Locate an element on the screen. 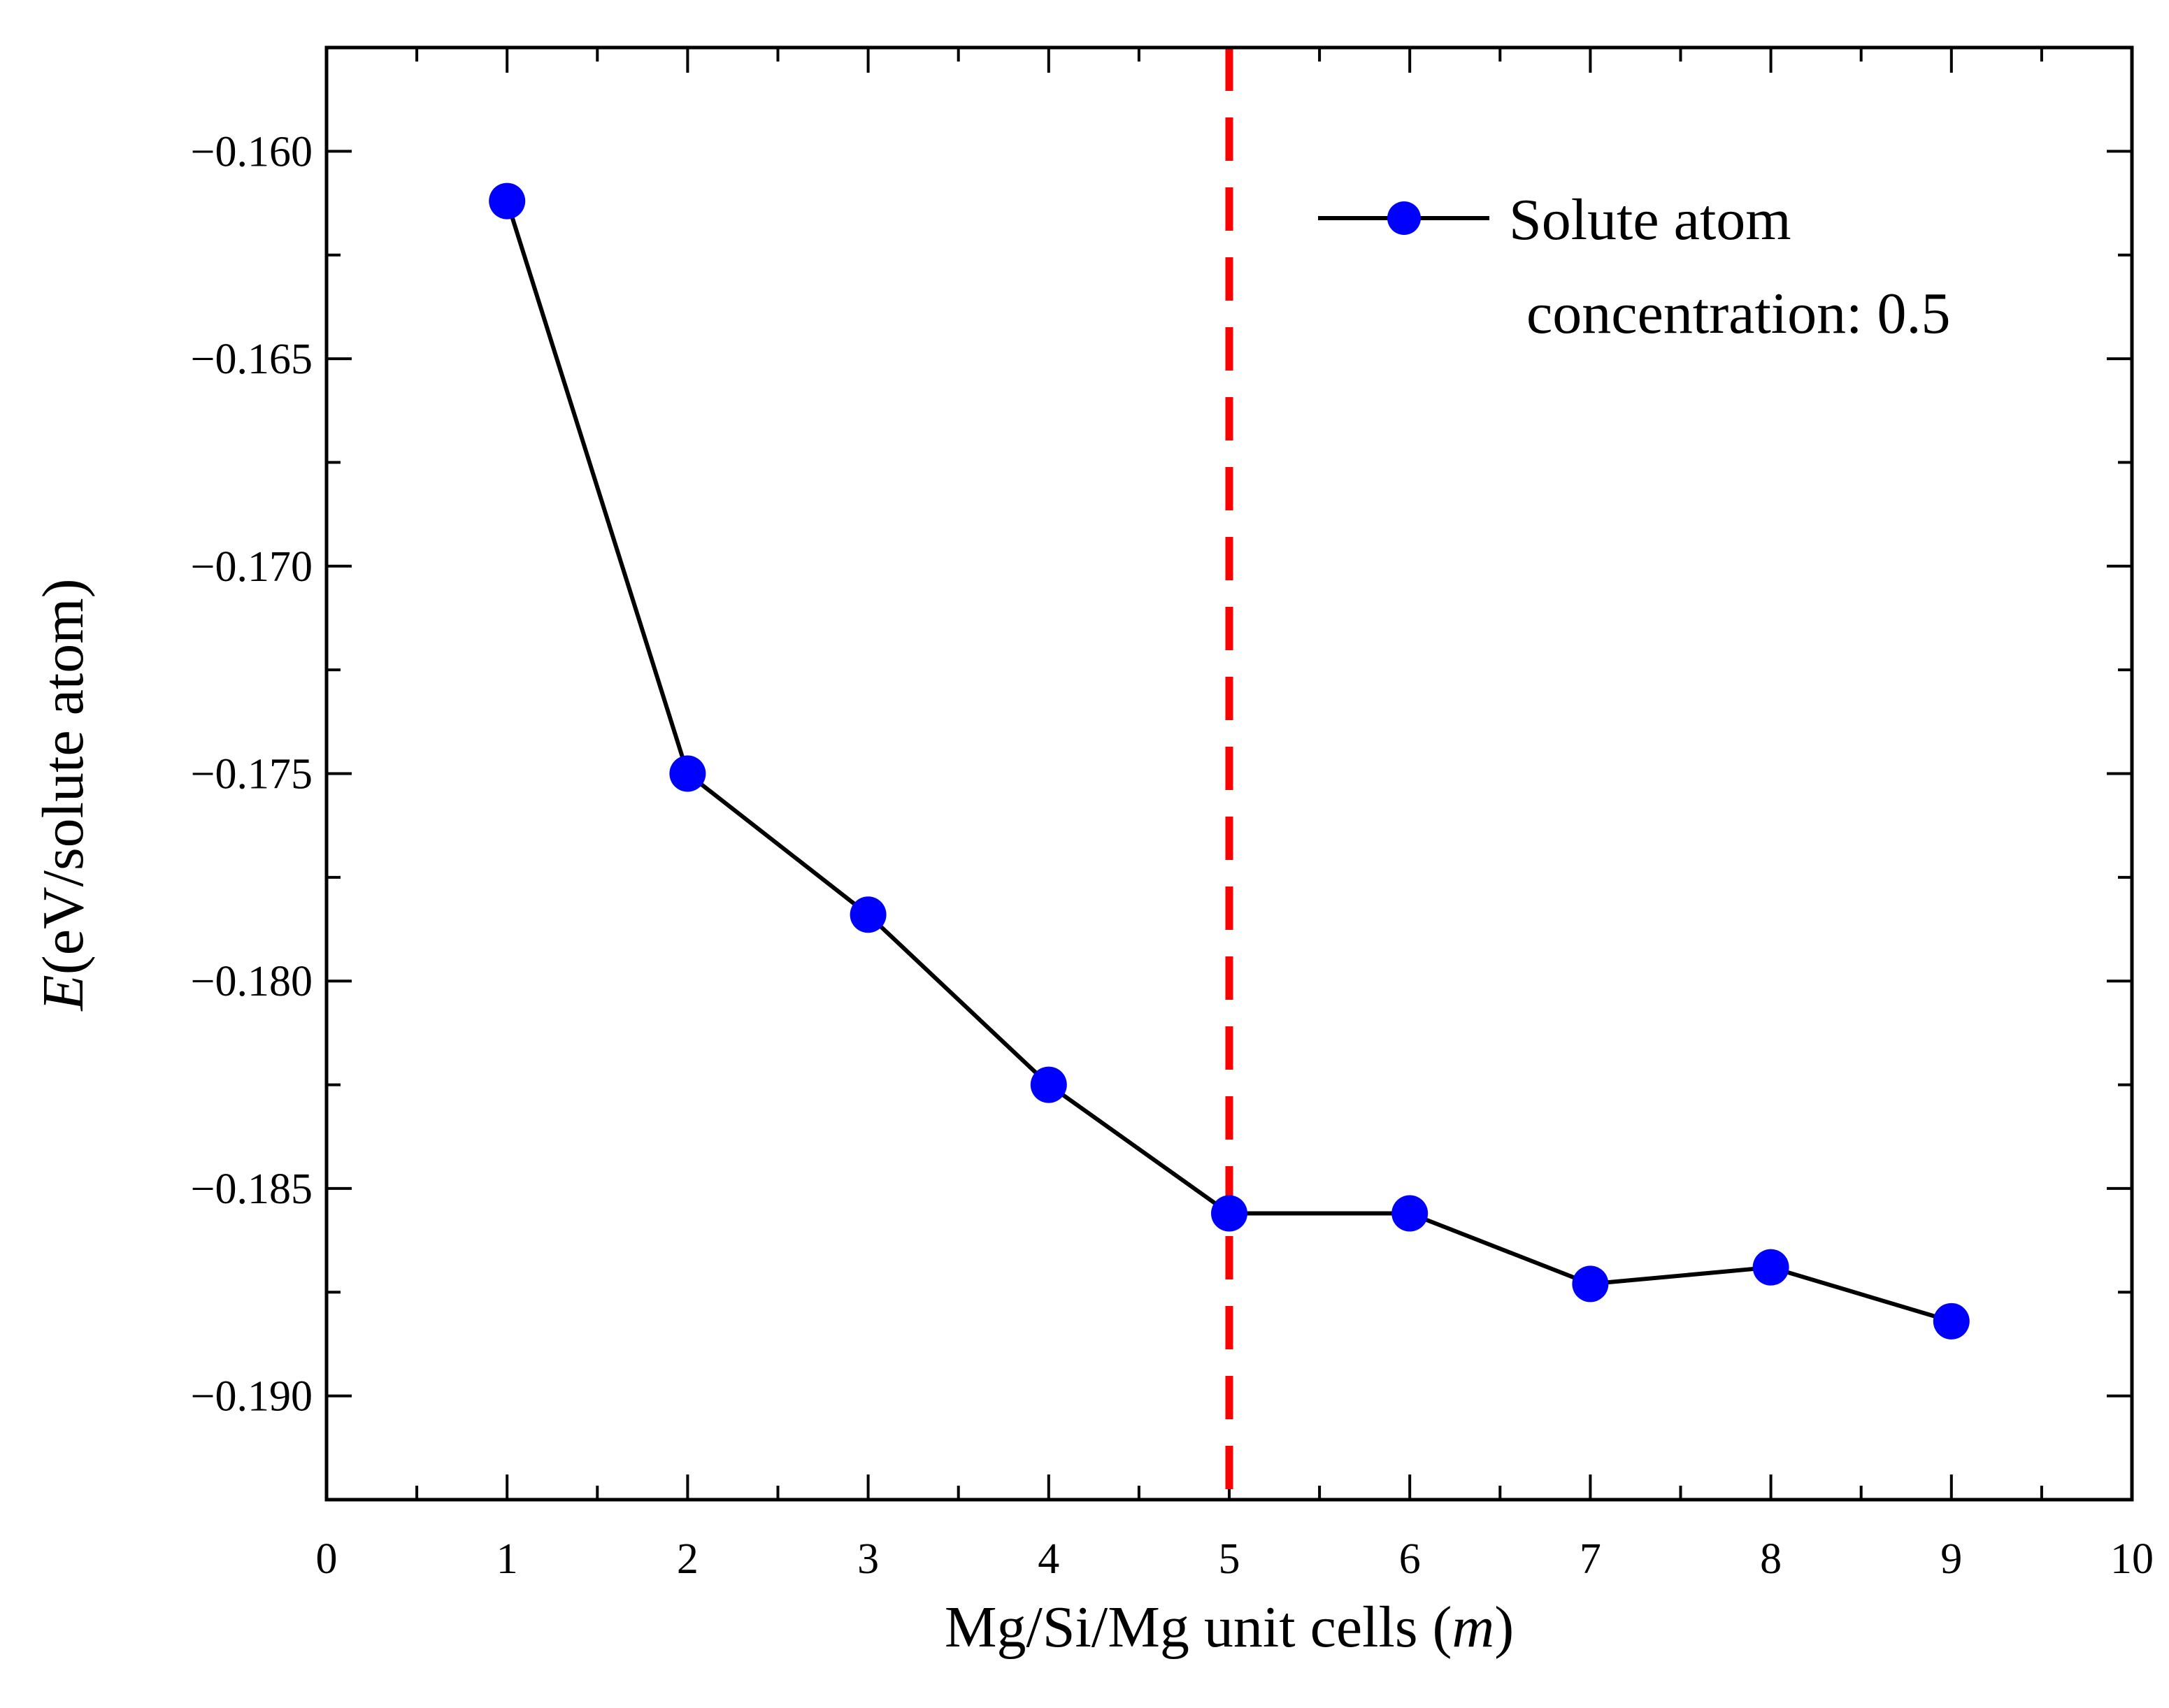 Image resolution: width=2169 pixels, height=1708 pixels. y-axis-title-rest: (eV/solute atom) is located at coordinates (64, 776).